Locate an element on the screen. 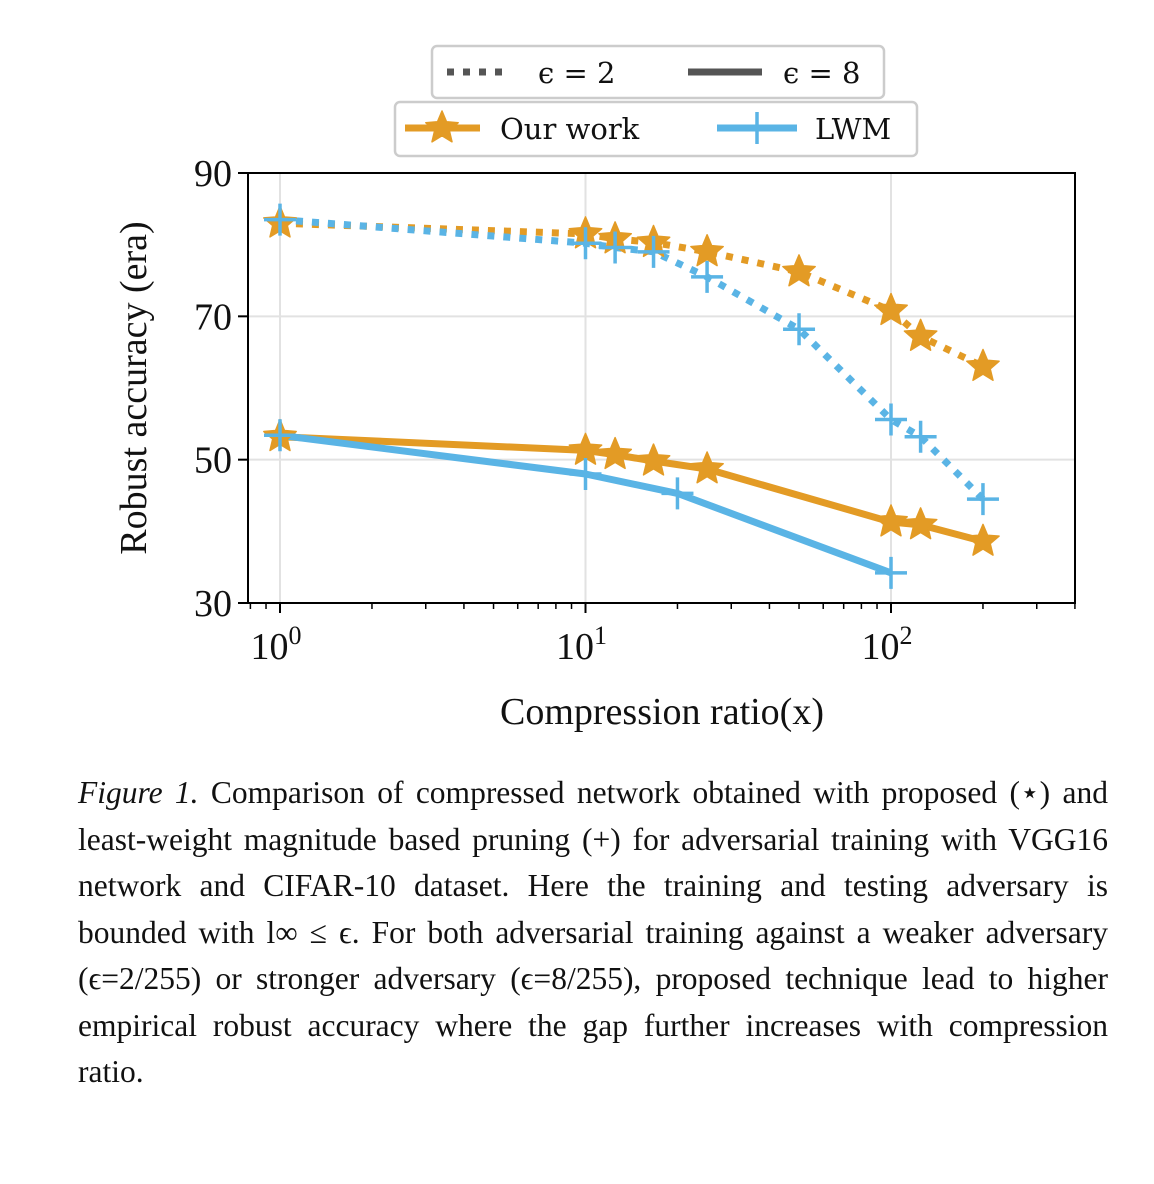 The width and height of the screenshot is (1154, 1184). y-tick-label: 70 is located at coordinates (213, 317).